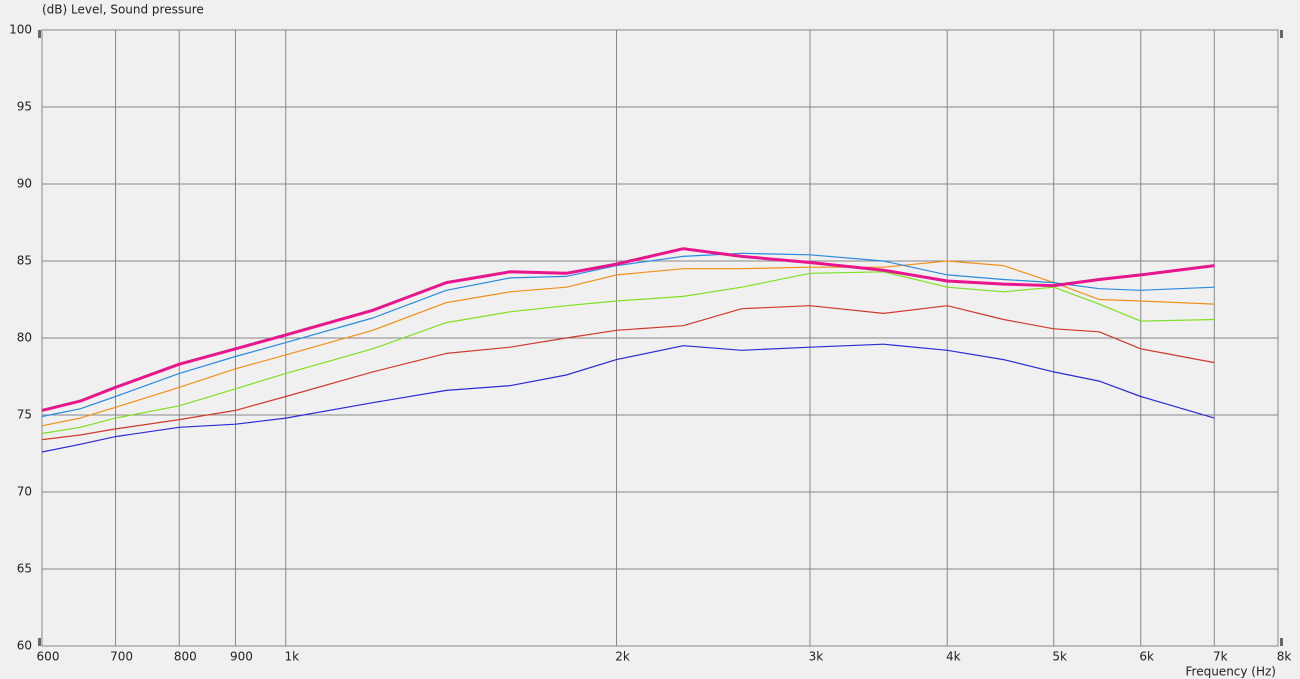 The image size is (1300, 679). What do you see at coordinates (123, 10) in the screenshot?
I see `chart-title: (dB) Level, Sound pressure` at bounding box center [123, 10].